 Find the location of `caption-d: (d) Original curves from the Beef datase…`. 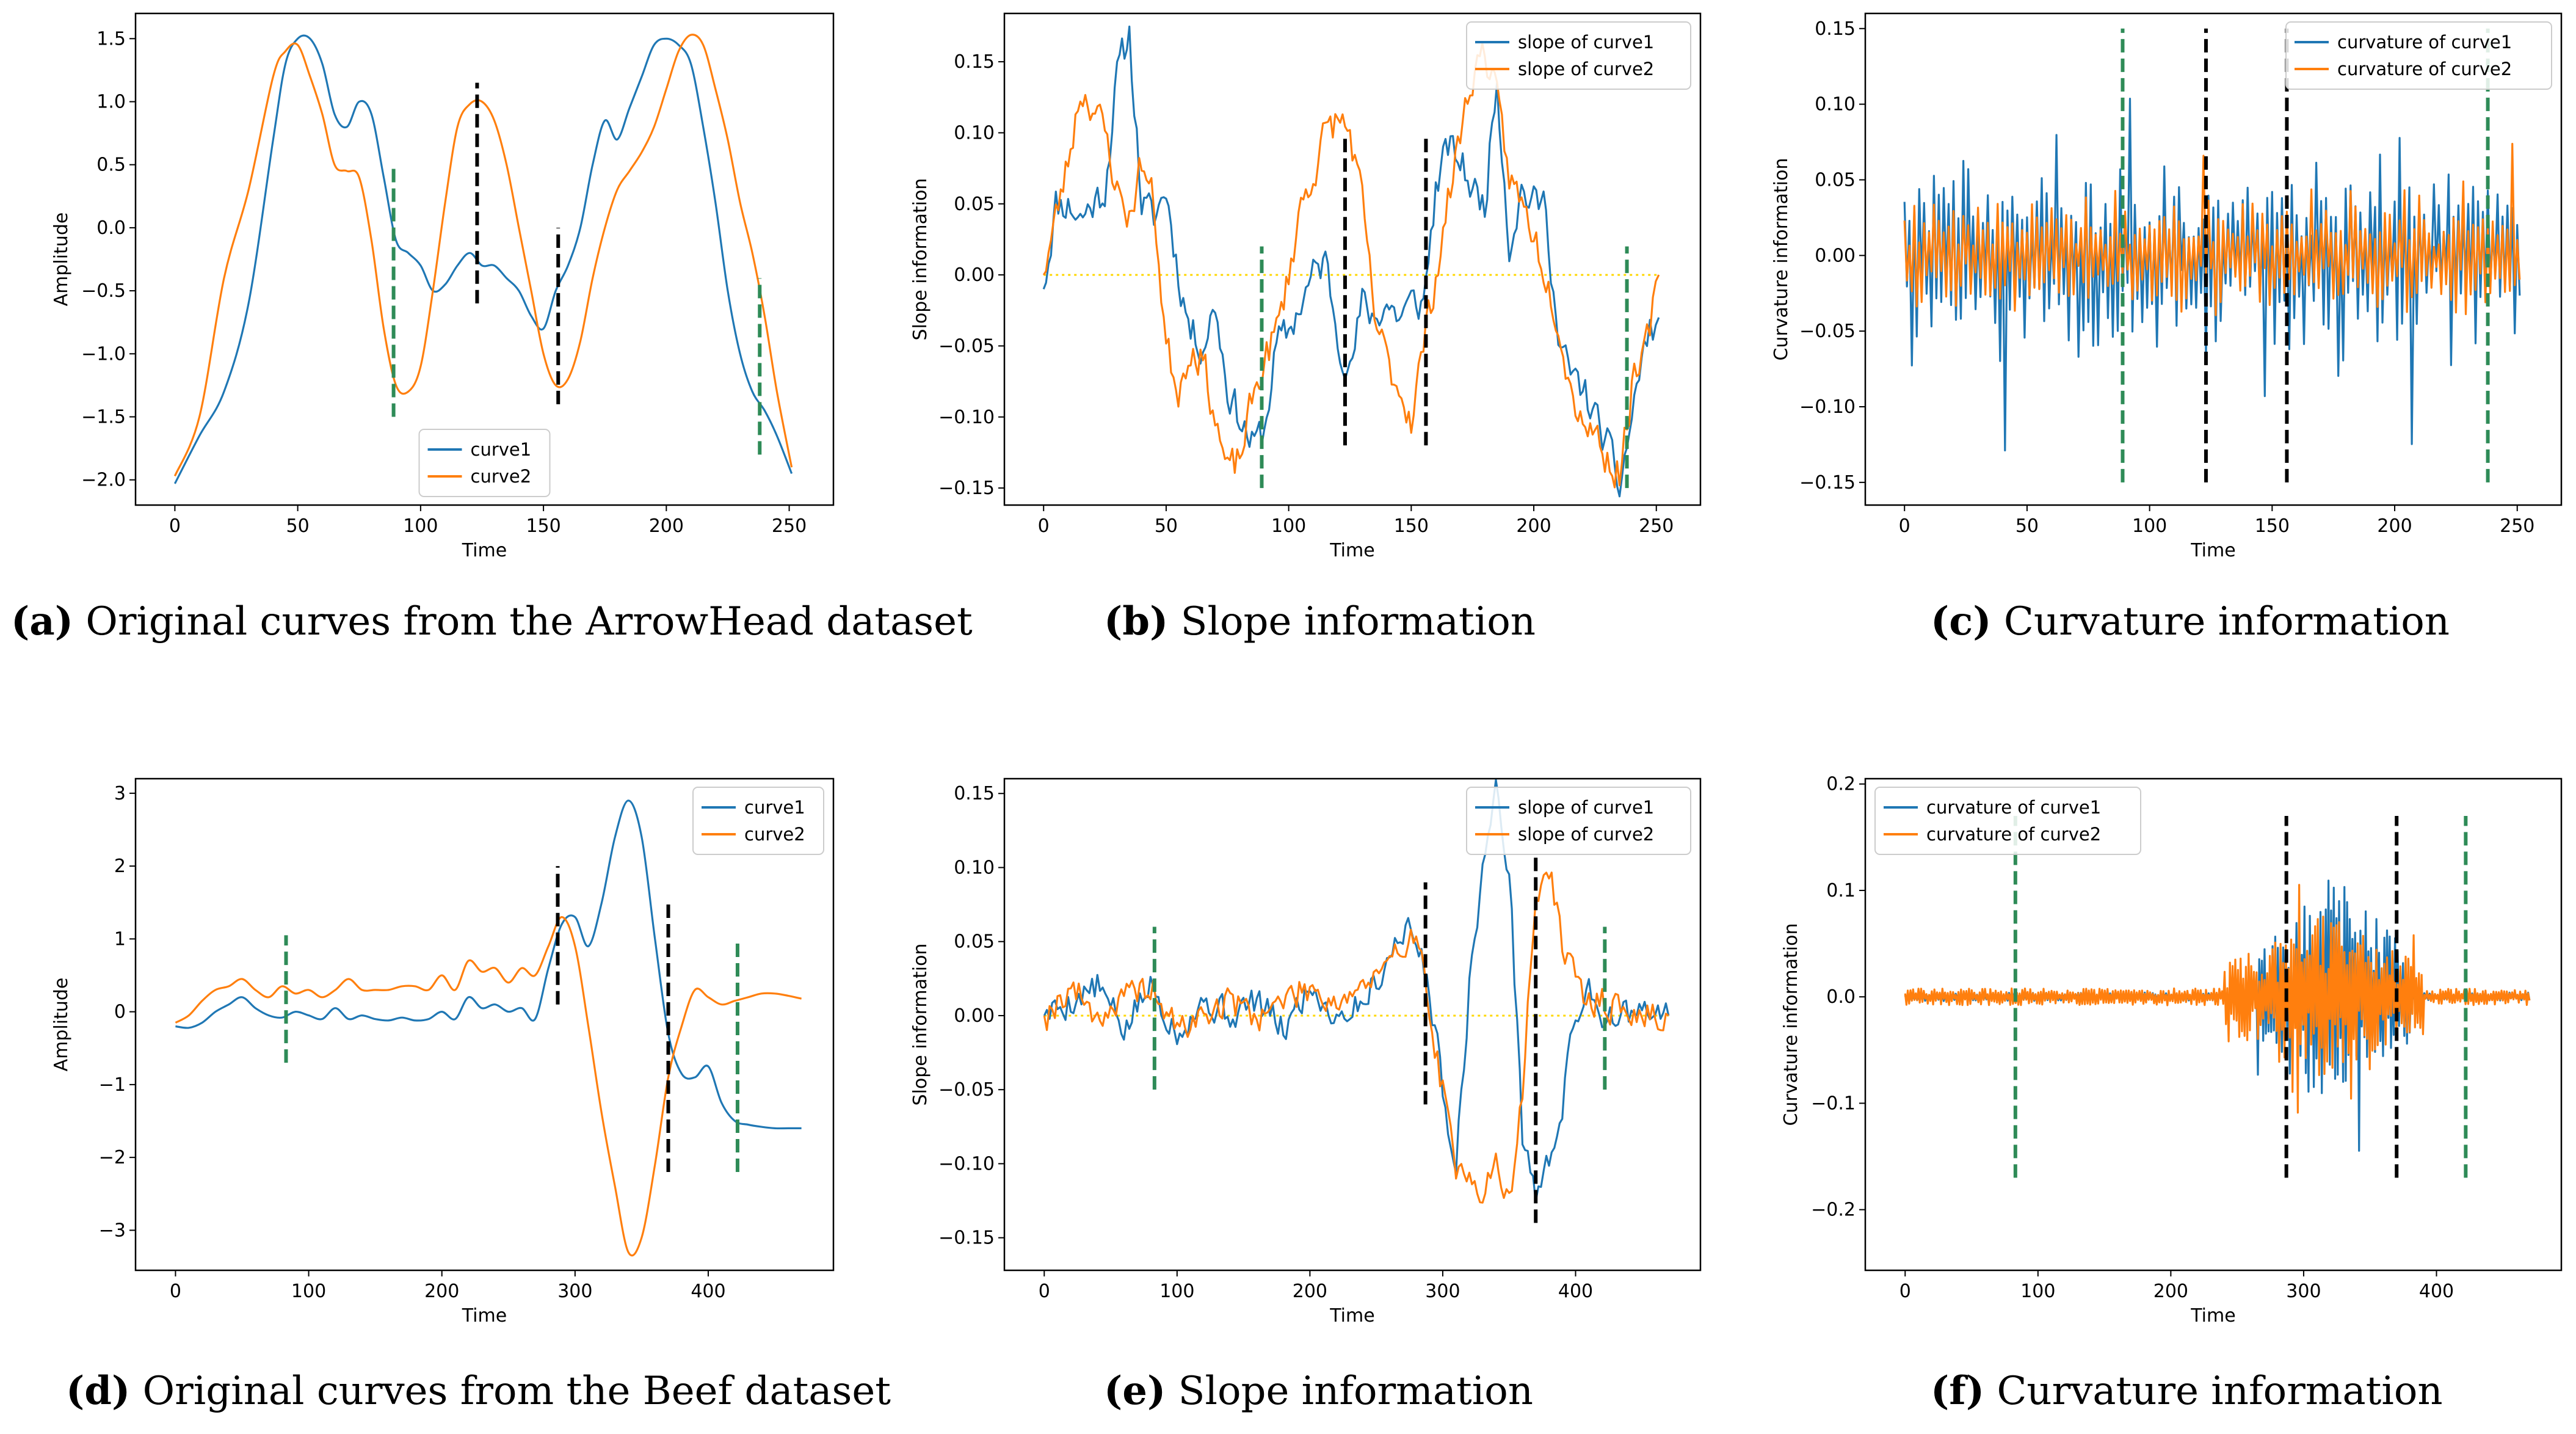

caption-d: (d) Original curves from the Beef datase… is located at coordinates (478, 1391).